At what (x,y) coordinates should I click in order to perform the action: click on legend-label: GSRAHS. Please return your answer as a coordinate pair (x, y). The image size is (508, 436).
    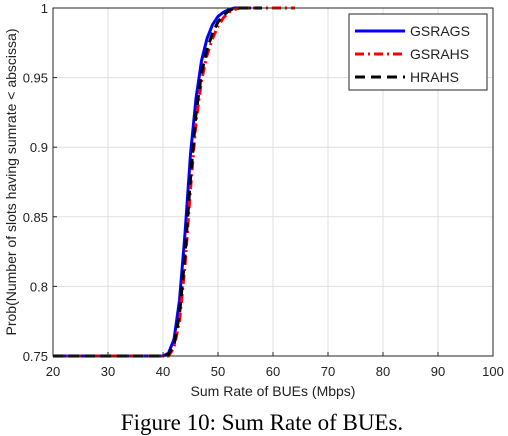
    Looking at the image, I should click on (439, 54).